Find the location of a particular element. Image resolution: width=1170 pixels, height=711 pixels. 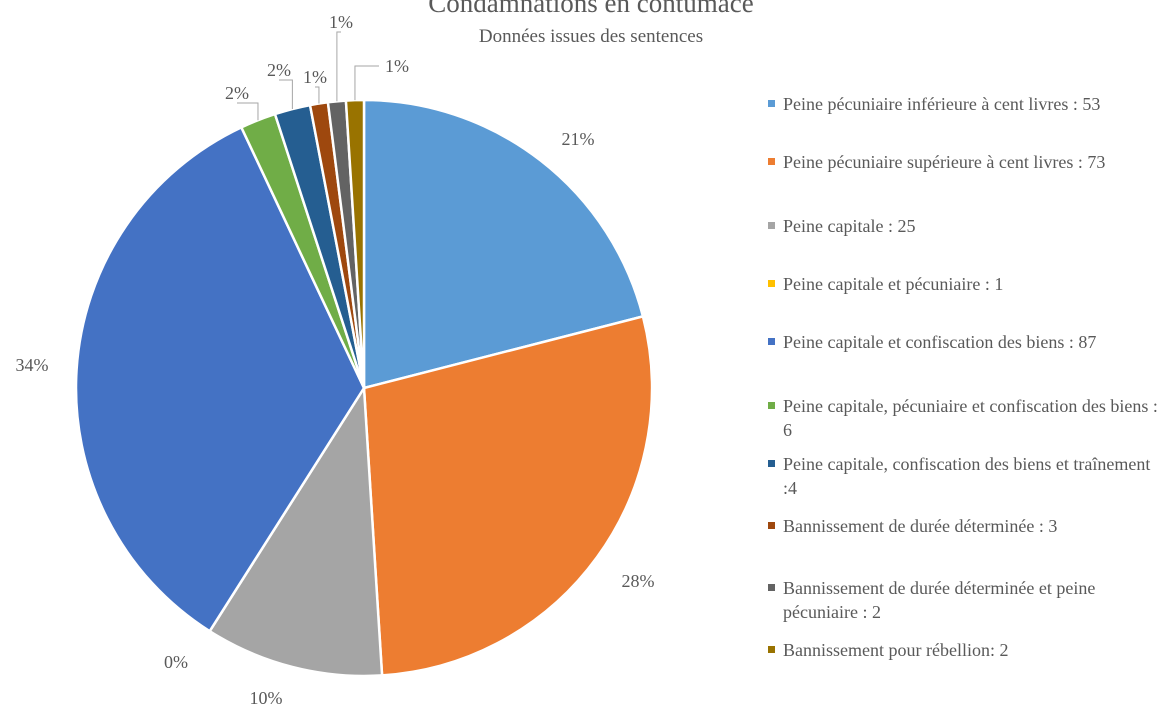

legend-label: Peine capitale : 25 is located at coordinates (849, 226).